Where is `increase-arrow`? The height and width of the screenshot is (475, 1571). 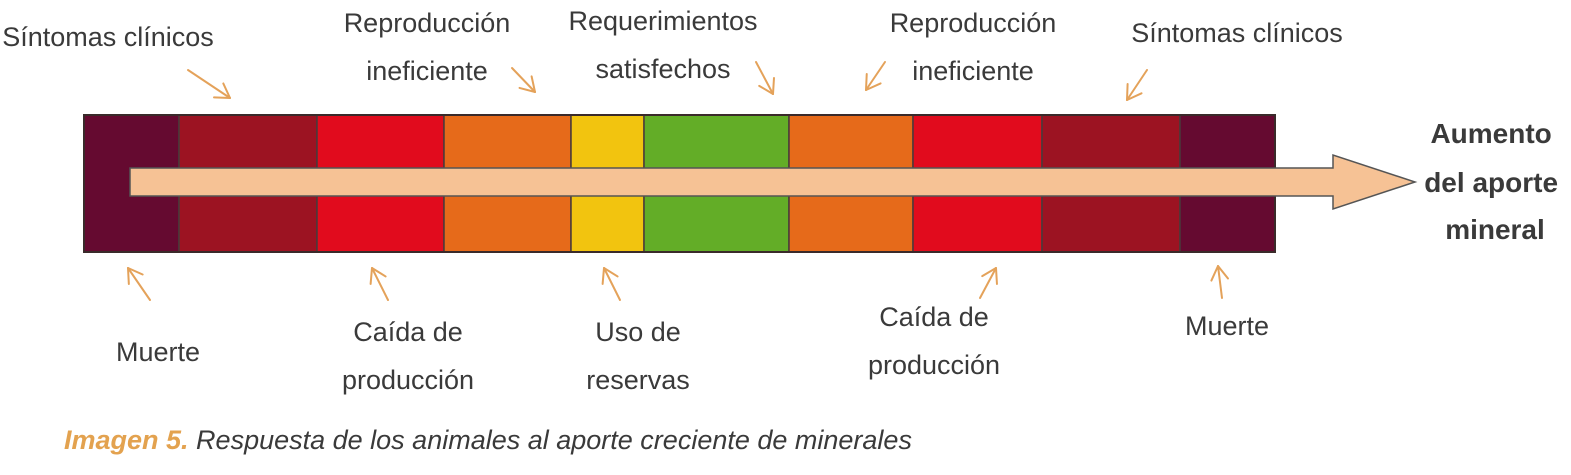
increase-arrow is located at coordinates (773, 182).